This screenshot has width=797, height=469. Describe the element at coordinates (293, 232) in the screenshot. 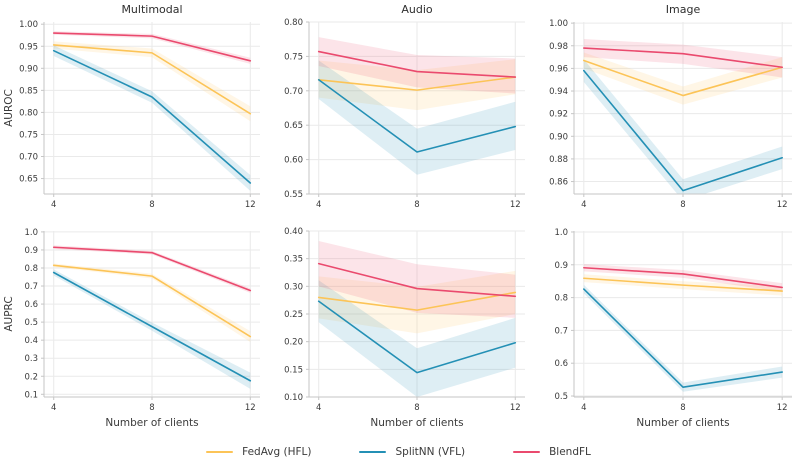

I see `ytick-label: 0.40` at that location.